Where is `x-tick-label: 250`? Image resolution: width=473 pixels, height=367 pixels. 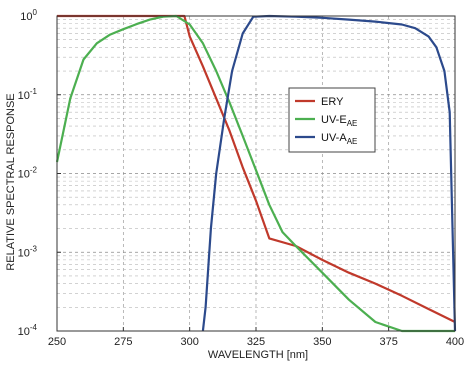 x-tick-label: 250 is located at coordinates (57, 342).